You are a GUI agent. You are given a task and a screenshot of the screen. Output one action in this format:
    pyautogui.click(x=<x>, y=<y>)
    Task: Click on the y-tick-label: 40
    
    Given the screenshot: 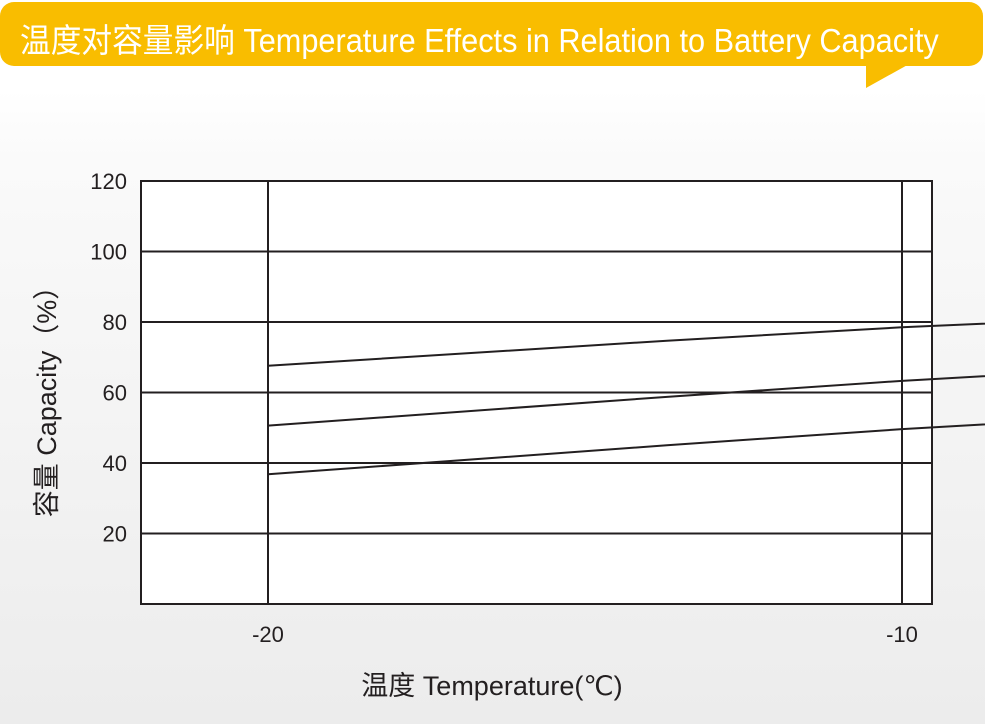 What is the action you would take?
    pyautogui.click(x=115, y=463)
    